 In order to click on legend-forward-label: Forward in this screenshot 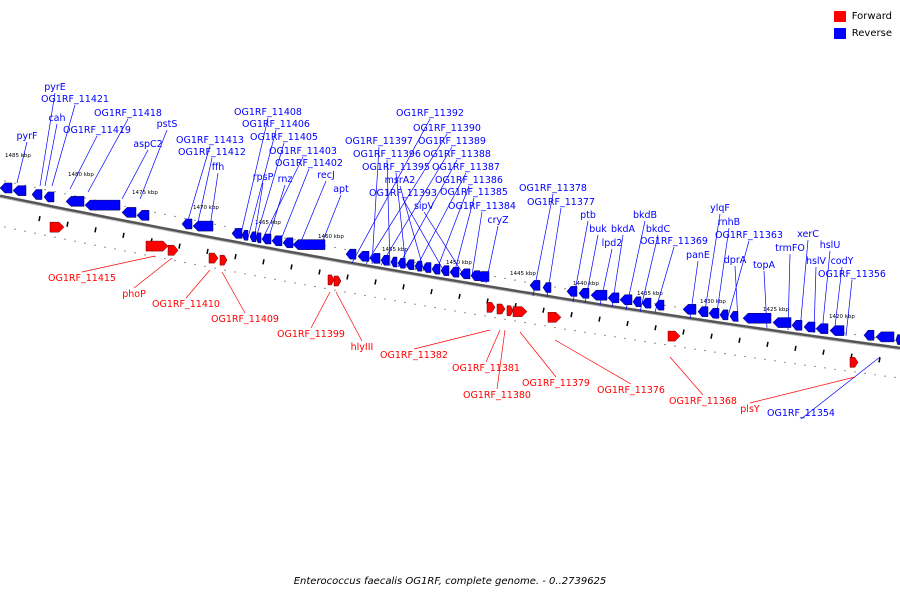, I will do `click(871, 16)`.